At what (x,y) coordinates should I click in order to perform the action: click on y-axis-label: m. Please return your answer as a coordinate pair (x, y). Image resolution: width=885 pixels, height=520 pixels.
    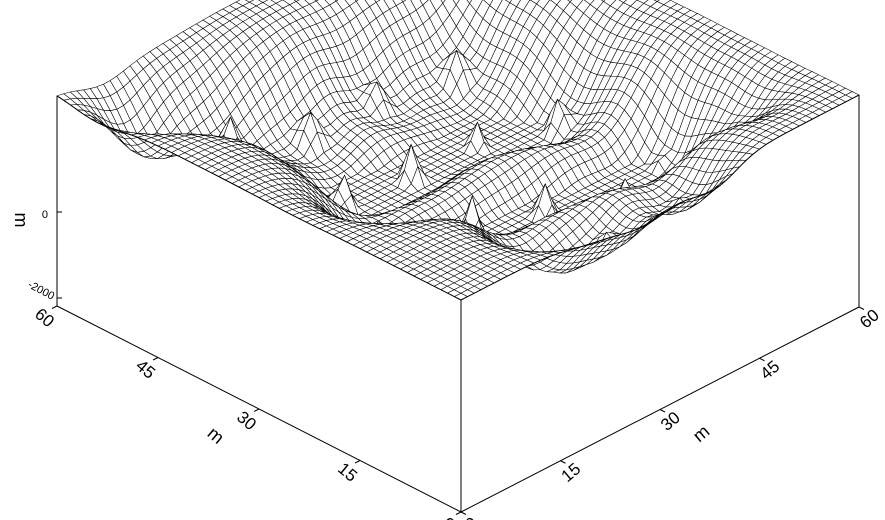
    Looking at the image, I should click on (216, 435).